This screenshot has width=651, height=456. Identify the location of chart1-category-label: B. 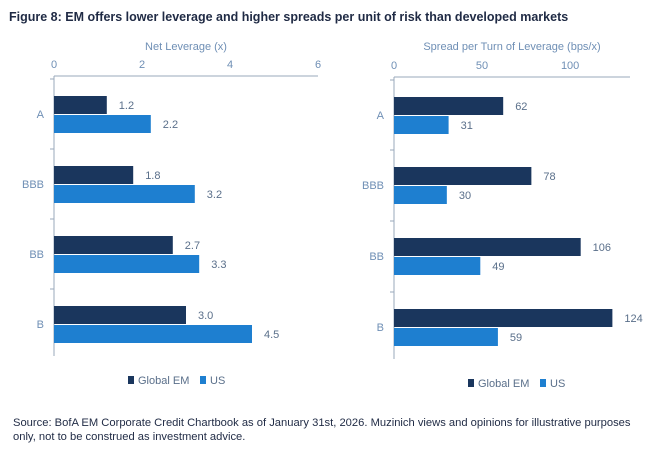
(40, 325).